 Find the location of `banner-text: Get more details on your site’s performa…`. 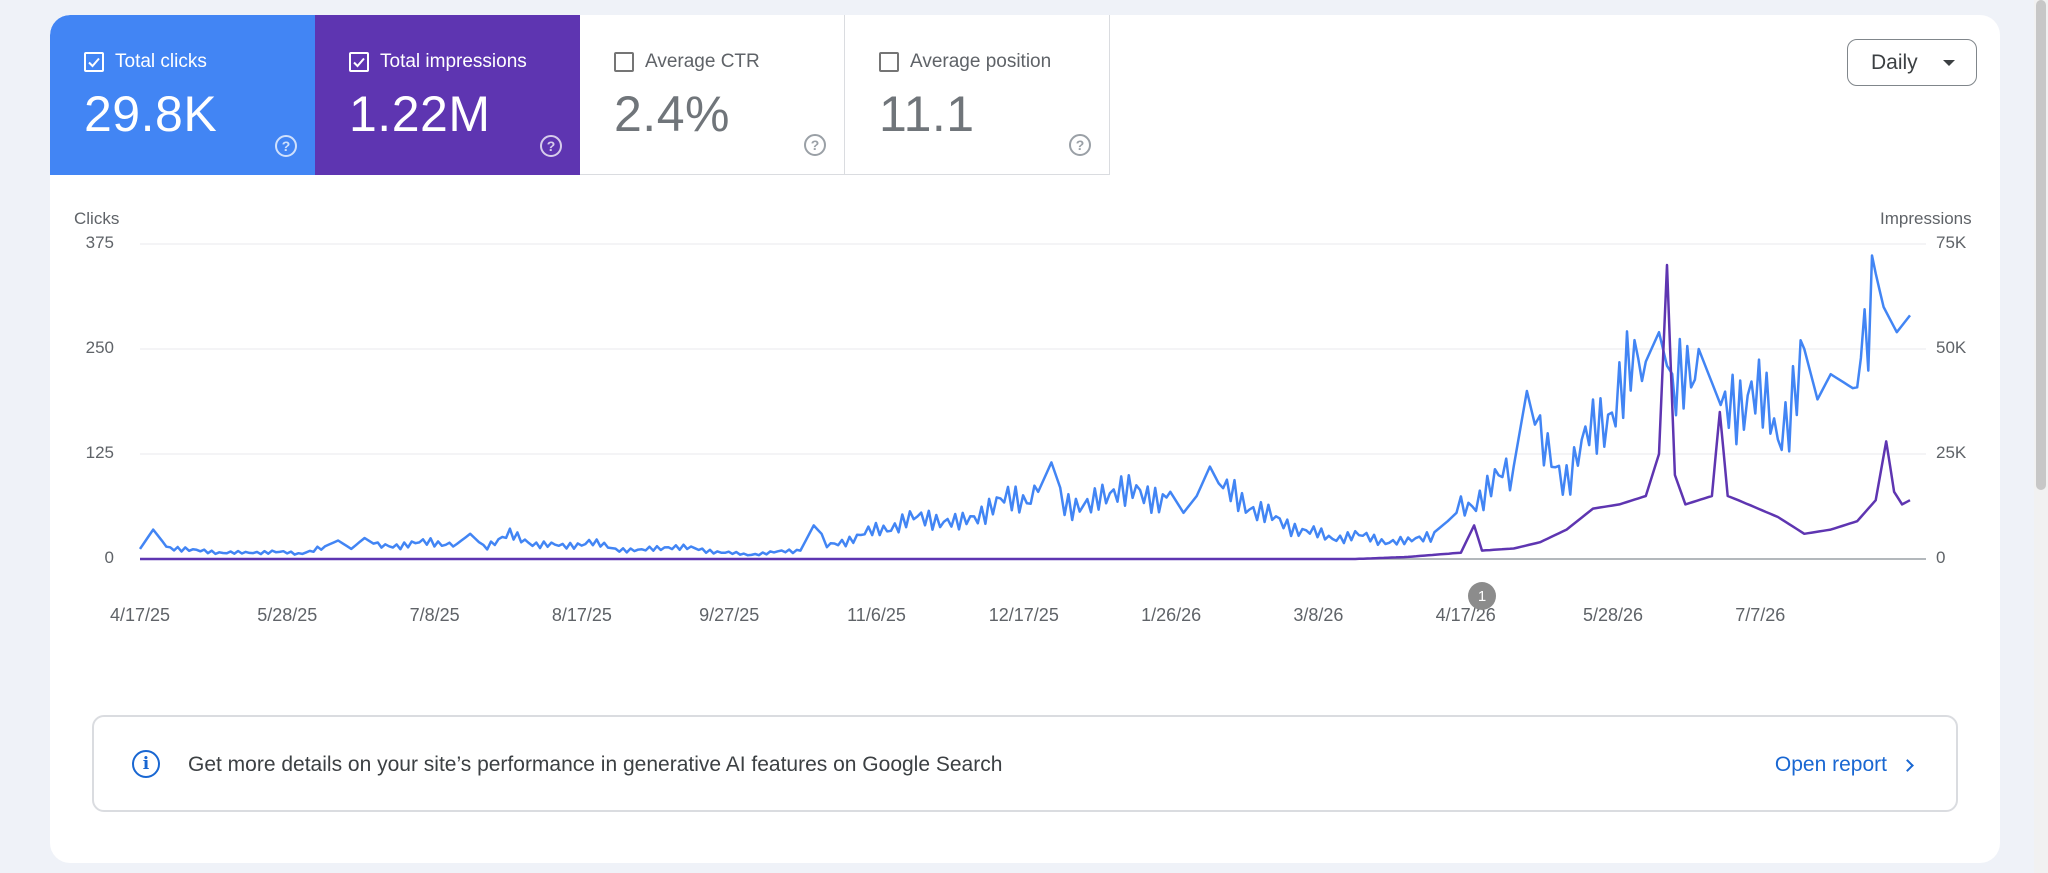

banner-text: Get more details on your site’s performa… is located at coordinates (595, 764).